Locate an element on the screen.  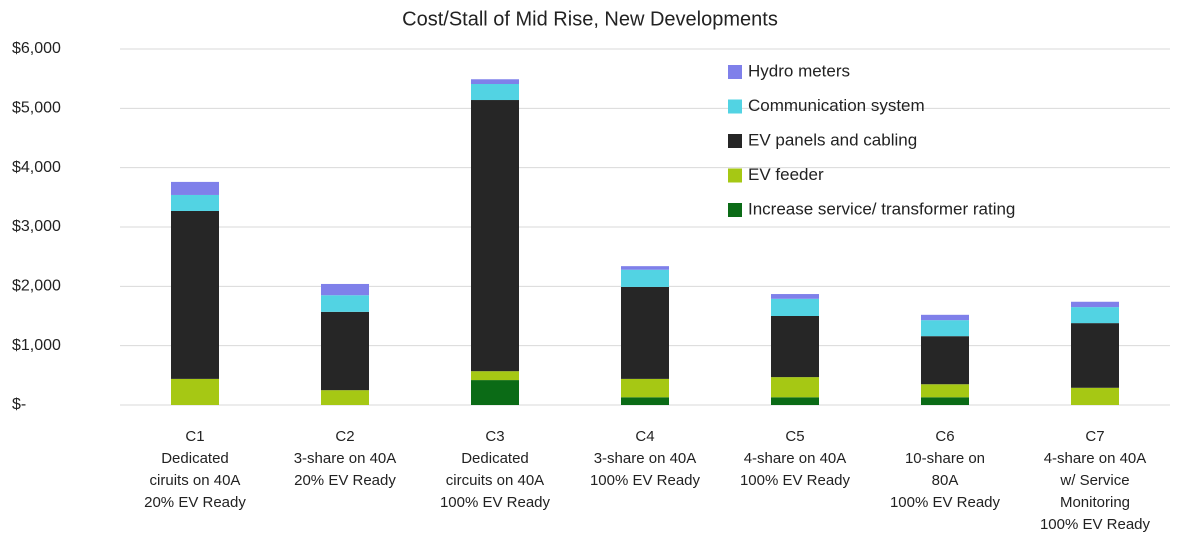
x-tick-label: C3 is located at coordinates (494, 436).